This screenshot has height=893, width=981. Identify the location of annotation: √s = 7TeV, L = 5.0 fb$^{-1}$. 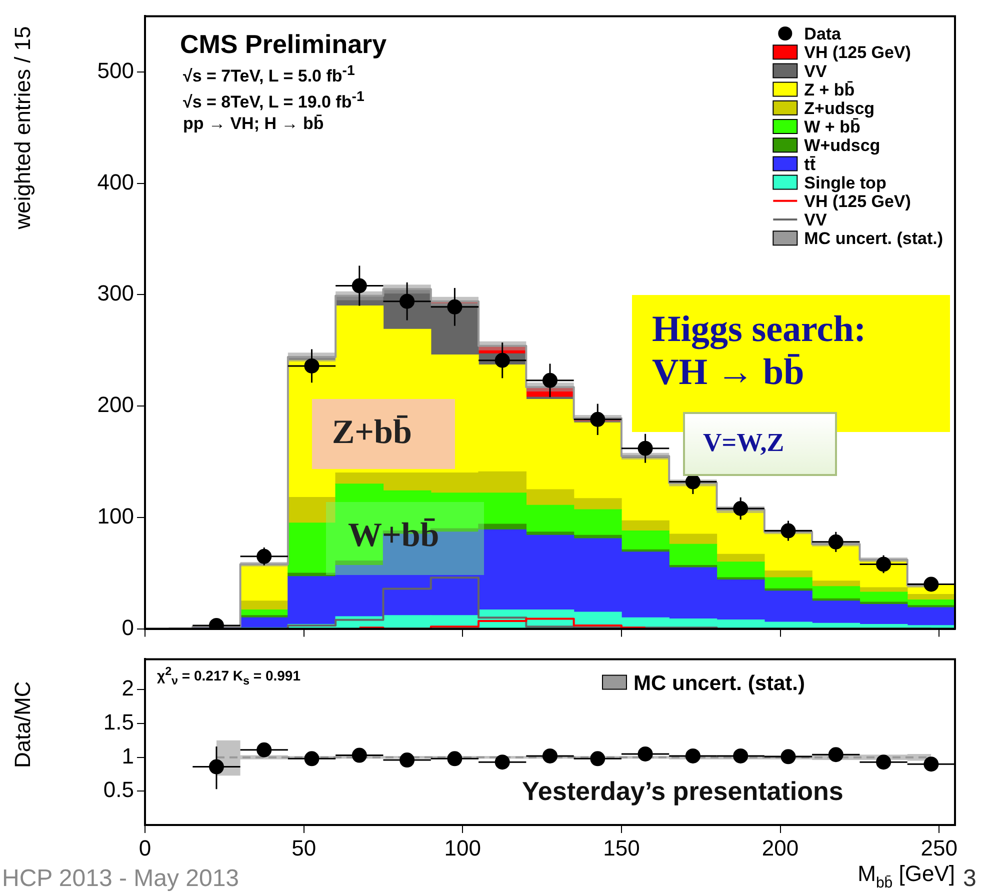
(269, 74).